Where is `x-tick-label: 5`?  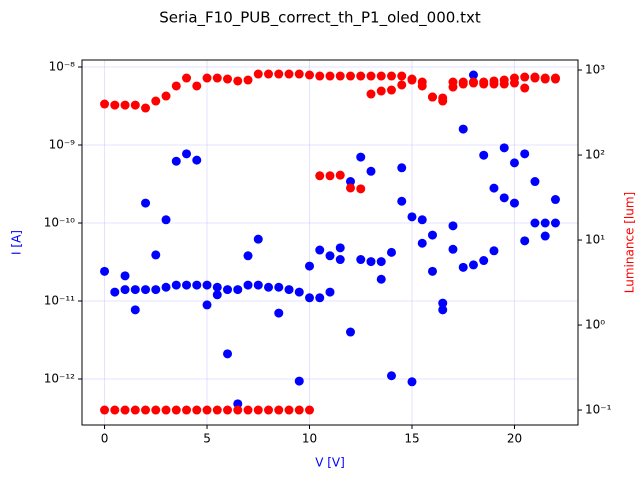 x-tick-label: 5 is located at coordinates (207, 439).